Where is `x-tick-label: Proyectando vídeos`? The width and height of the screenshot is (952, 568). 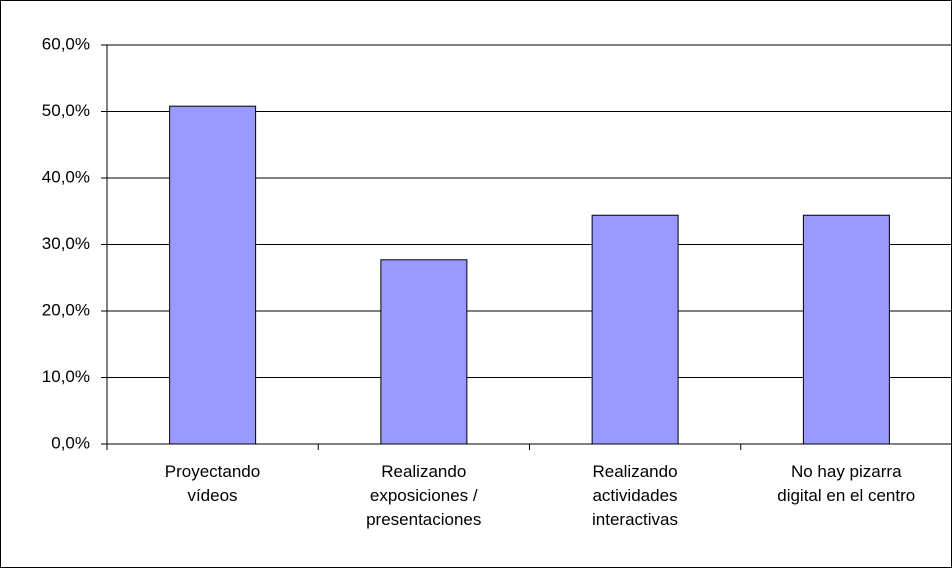 x-tick-label: Proyectando vídeos is located at coordinates (212, 483).